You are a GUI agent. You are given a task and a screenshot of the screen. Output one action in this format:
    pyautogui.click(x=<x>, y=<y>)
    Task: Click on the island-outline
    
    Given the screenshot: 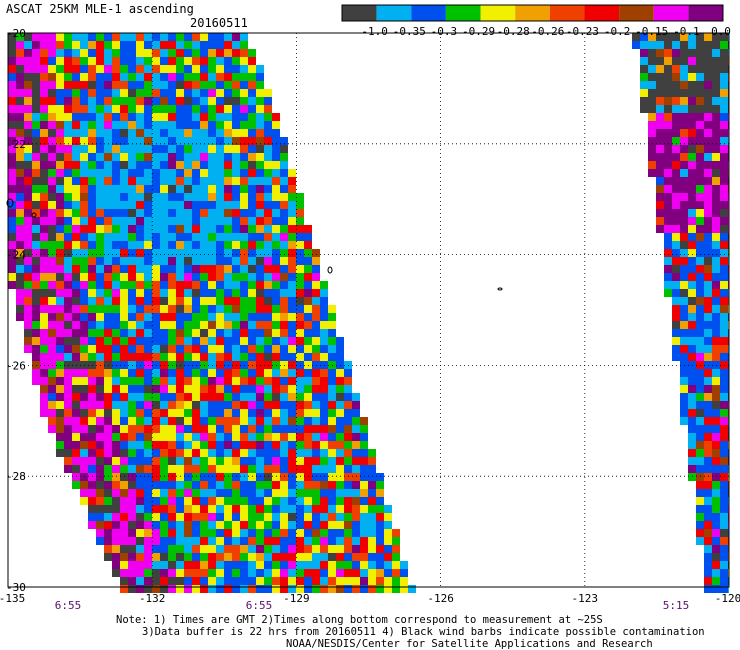 What is the action you would take?
    pyautogui.click(x=34, y=215)
    